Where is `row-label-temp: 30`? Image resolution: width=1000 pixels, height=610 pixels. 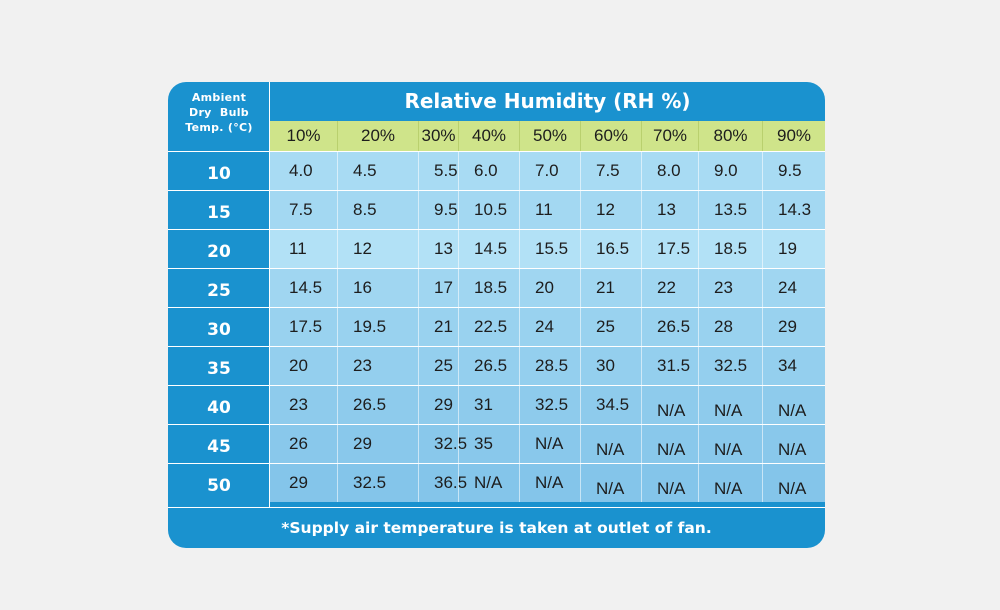
row-label-temp: 30 is located at coordinates (219, 330).